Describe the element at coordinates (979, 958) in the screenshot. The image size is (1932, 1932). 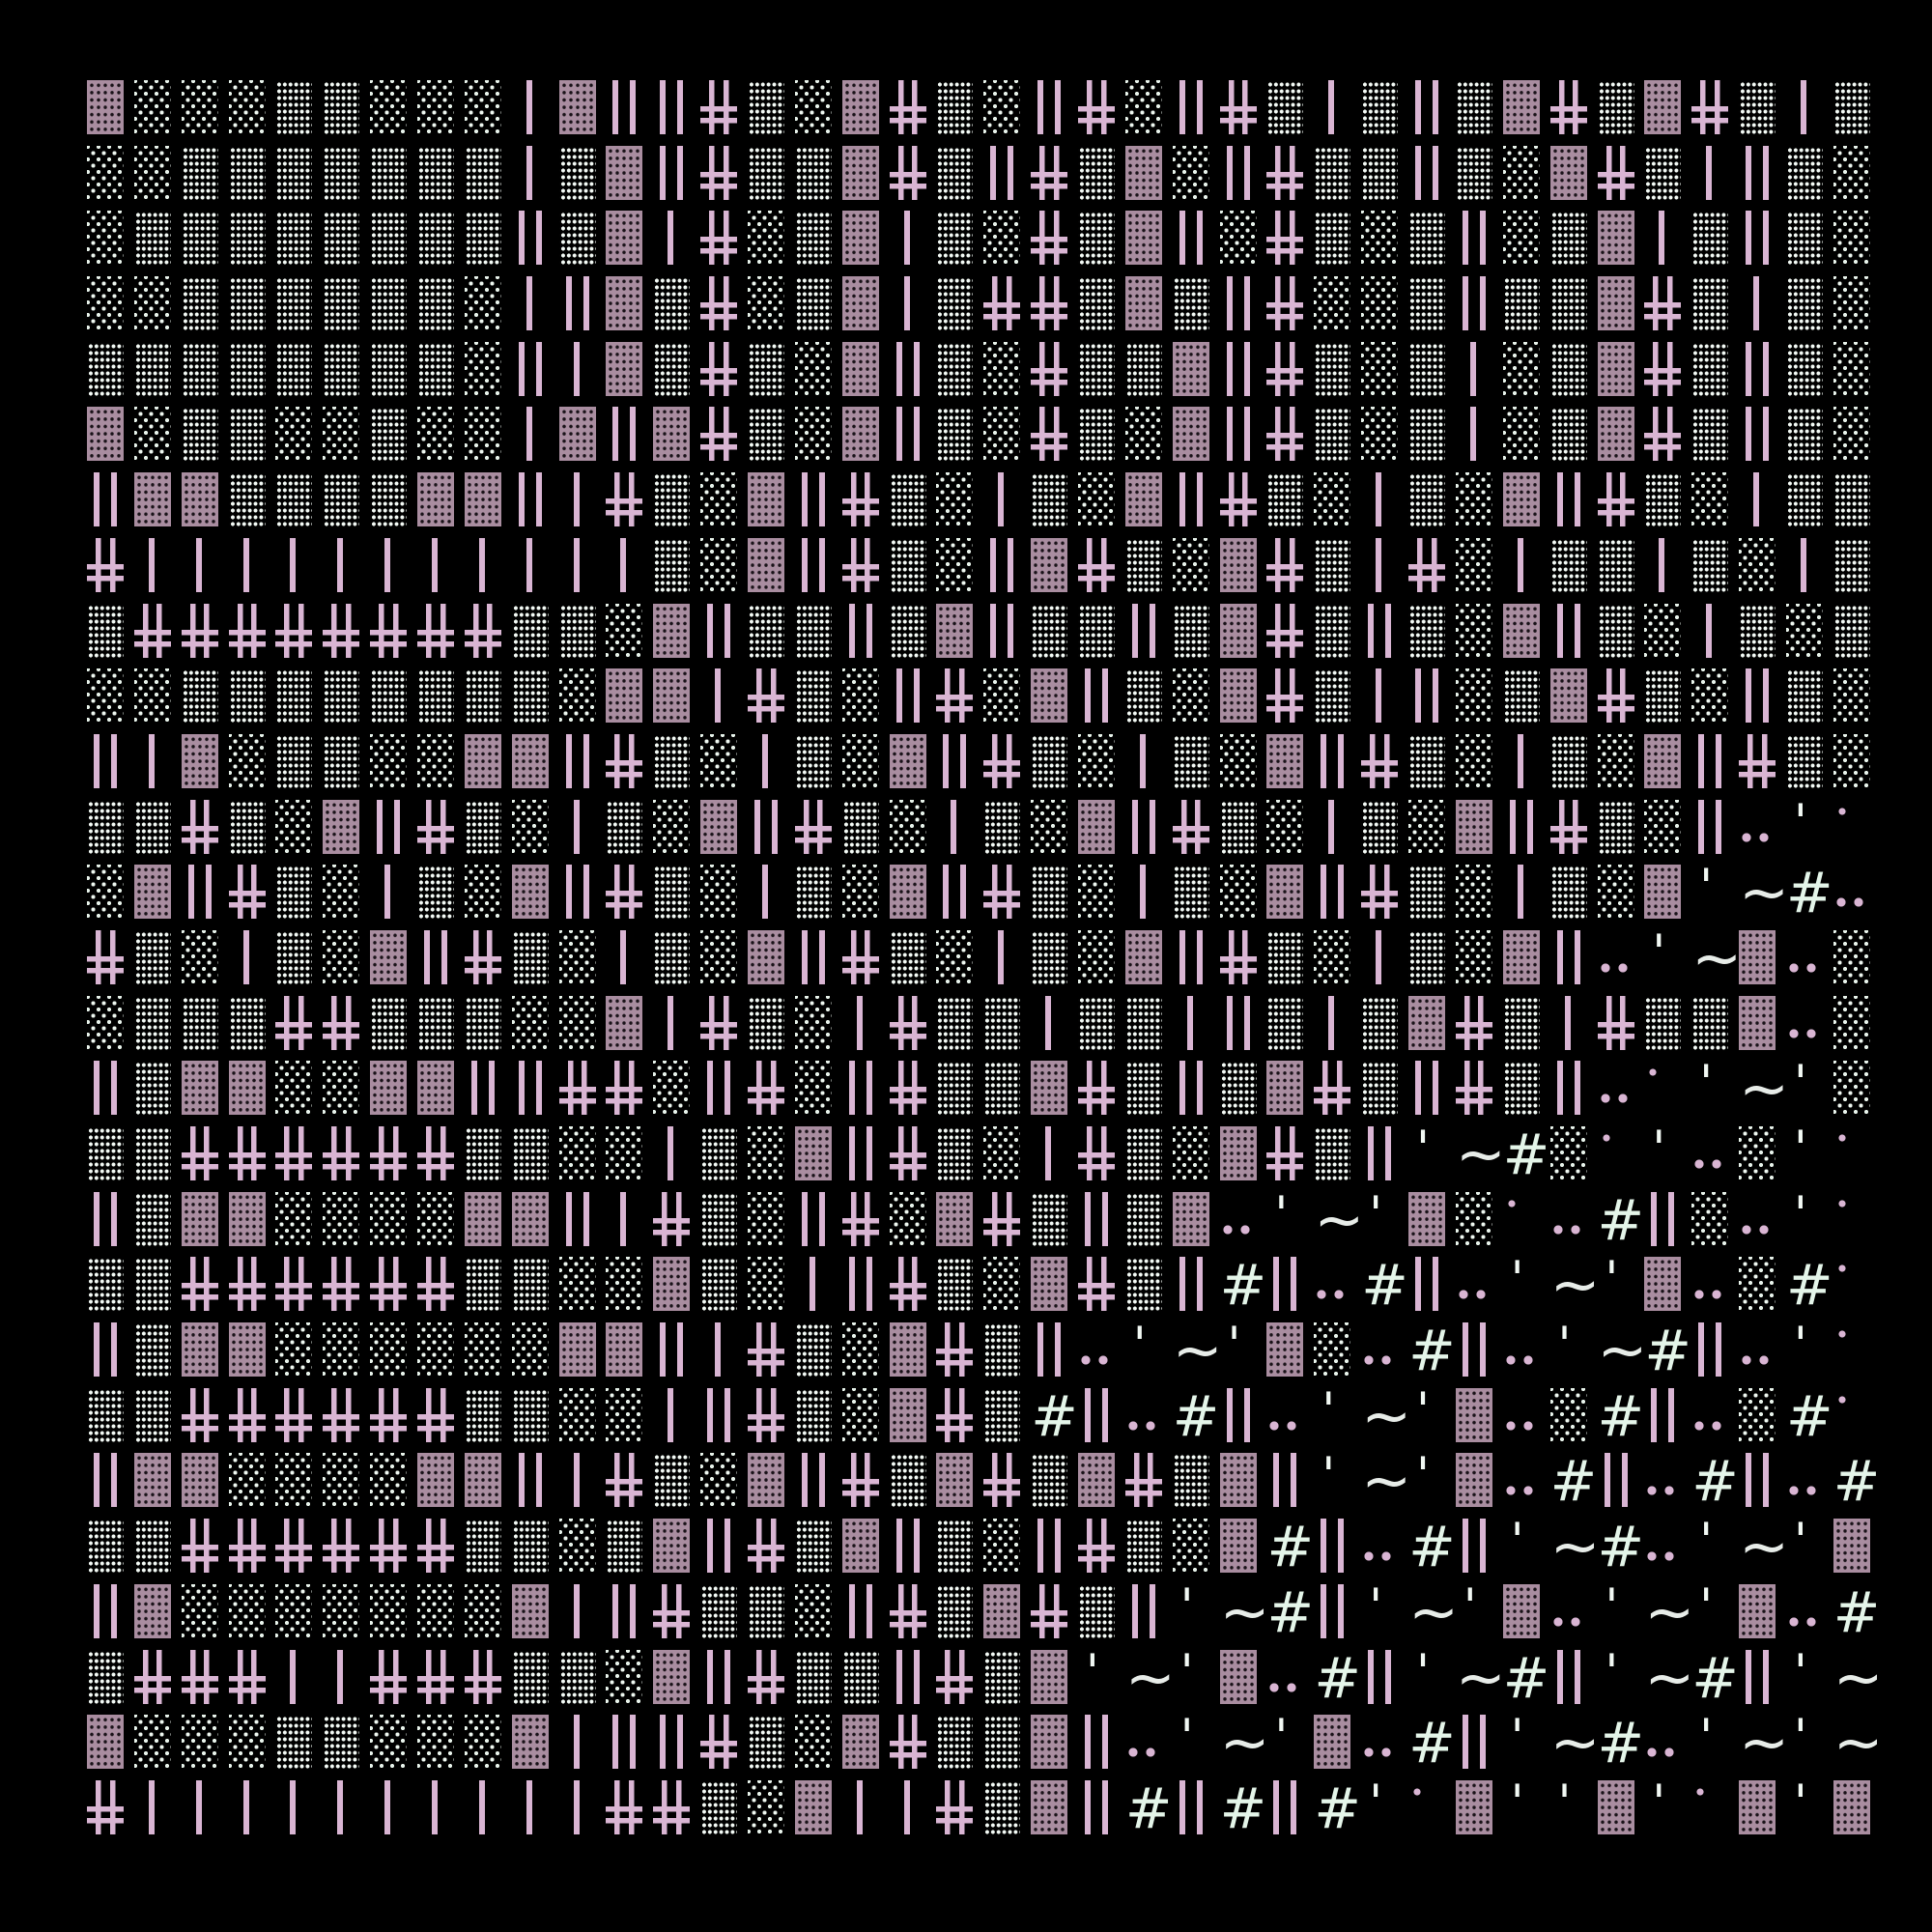
I see `glyph-row: ' ~` at that location.